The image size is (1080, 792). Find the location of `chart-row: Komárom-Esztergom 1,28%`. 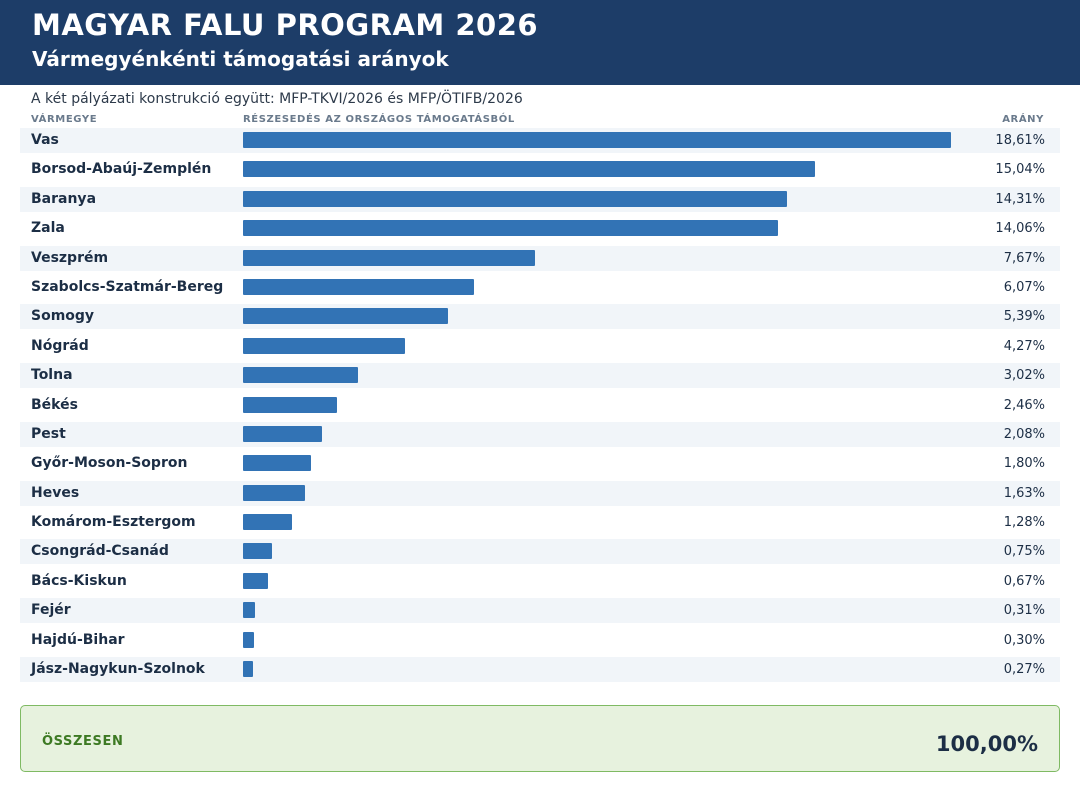

chart-row: Komárom-Esztergom 1,28% is located at coordinates (540, 522).